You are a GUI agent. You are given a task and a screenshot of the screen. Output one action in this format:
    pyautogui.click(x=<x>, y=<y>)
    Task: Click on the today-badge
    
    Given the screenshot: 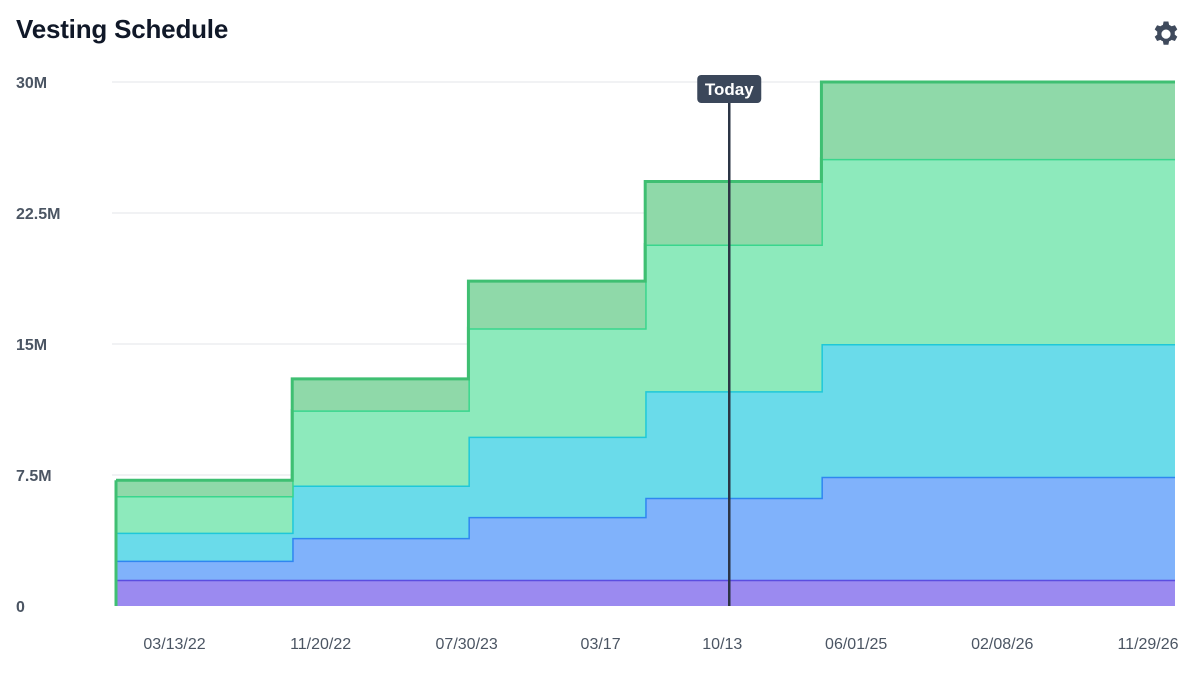 What is the action you would take?
    pyautogui.click(x=729, y=89)
    